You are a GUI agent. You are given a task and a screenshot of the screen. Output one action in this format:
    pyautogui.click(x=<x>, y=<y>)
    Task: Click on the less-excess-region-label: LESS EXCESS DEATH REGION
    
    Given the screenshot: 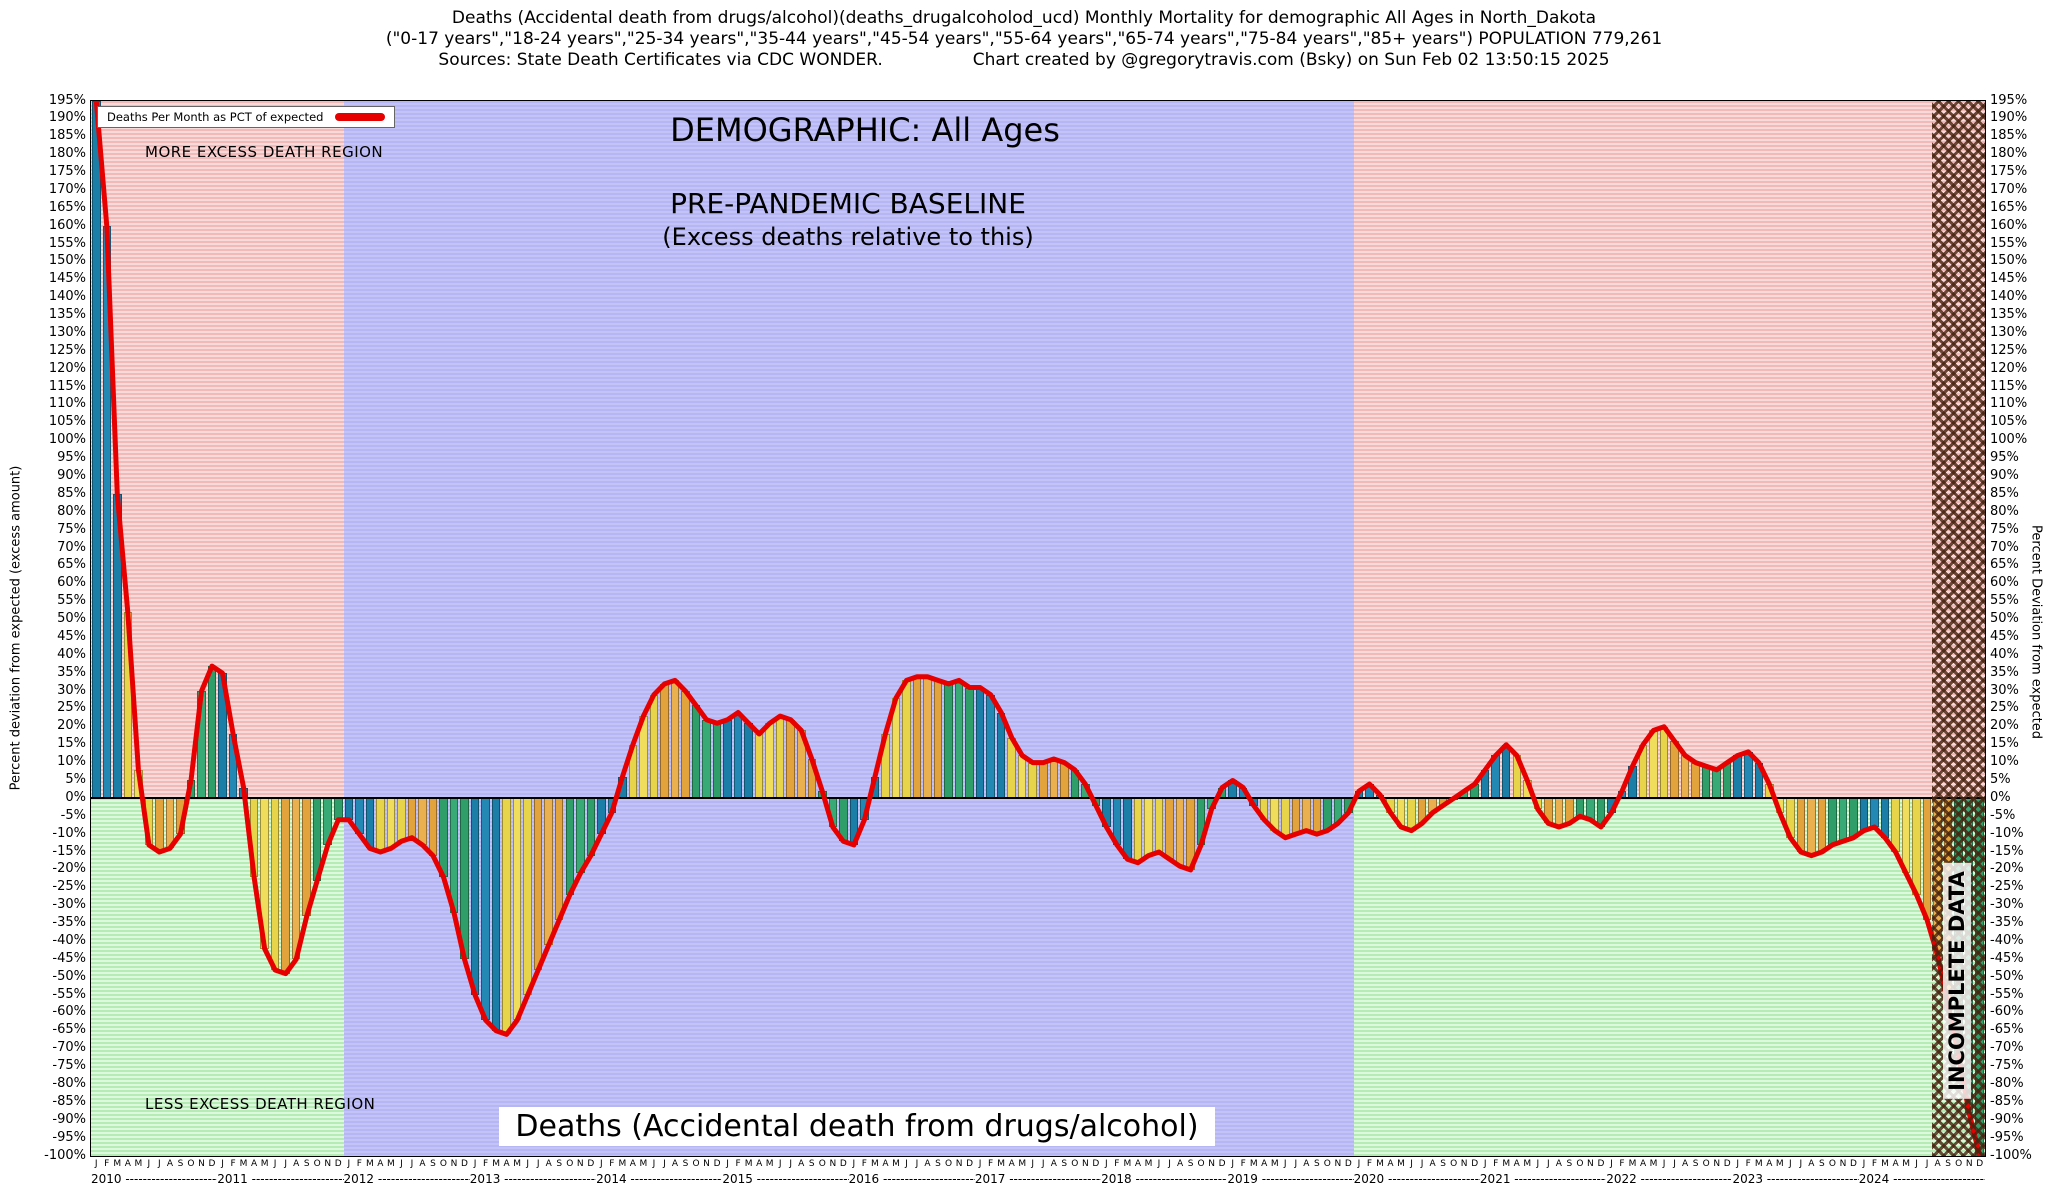 What is the action you would take?
    pyautogui.click(x=260, y=1104)
    